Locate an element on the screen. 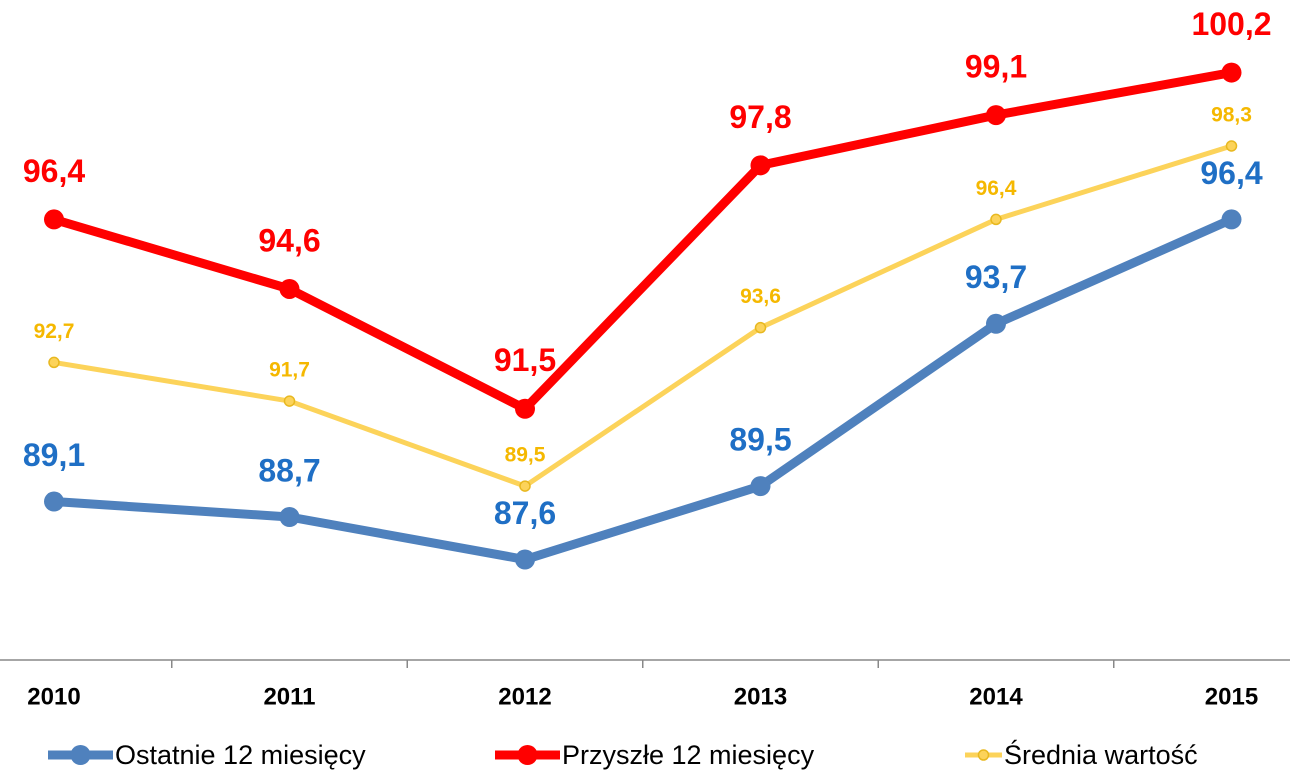 This screenshot has width=1290, height=777. data-label: 93,7 is located at coordinates (996, 277).